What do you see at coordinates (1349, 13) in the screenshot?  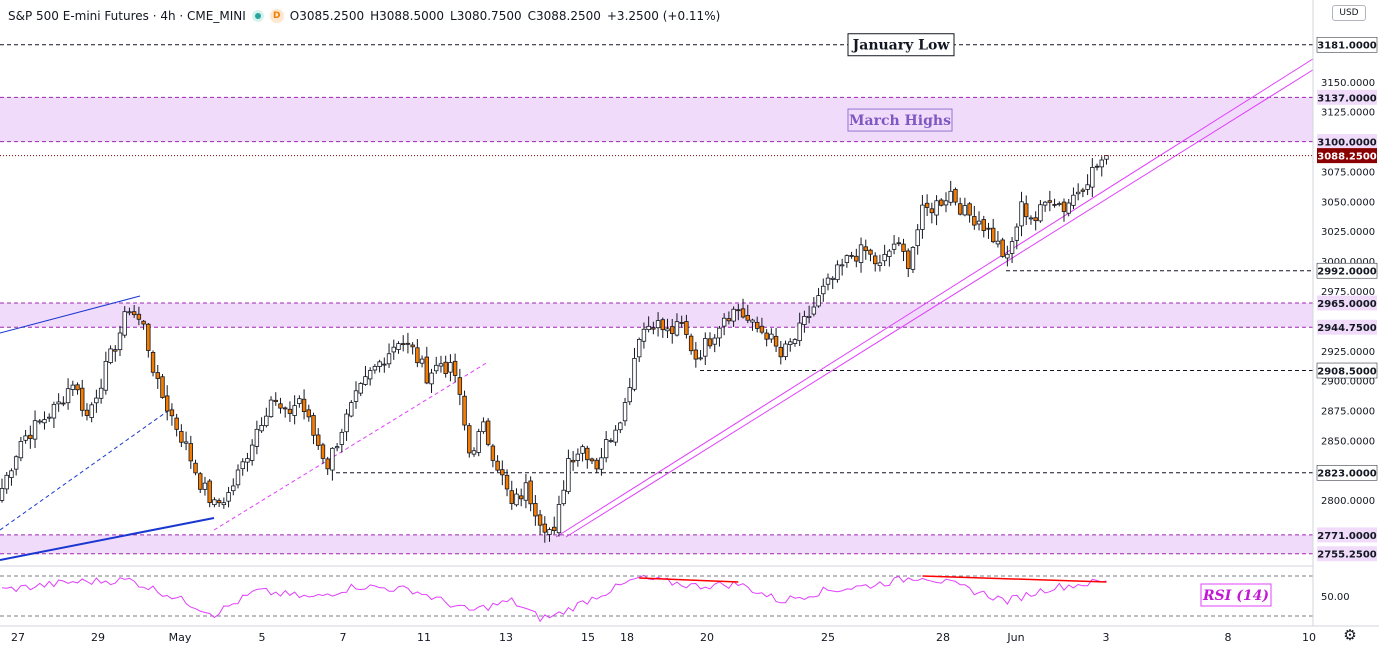 I see `currency-button: USD` at bounding box center [1349, 13].